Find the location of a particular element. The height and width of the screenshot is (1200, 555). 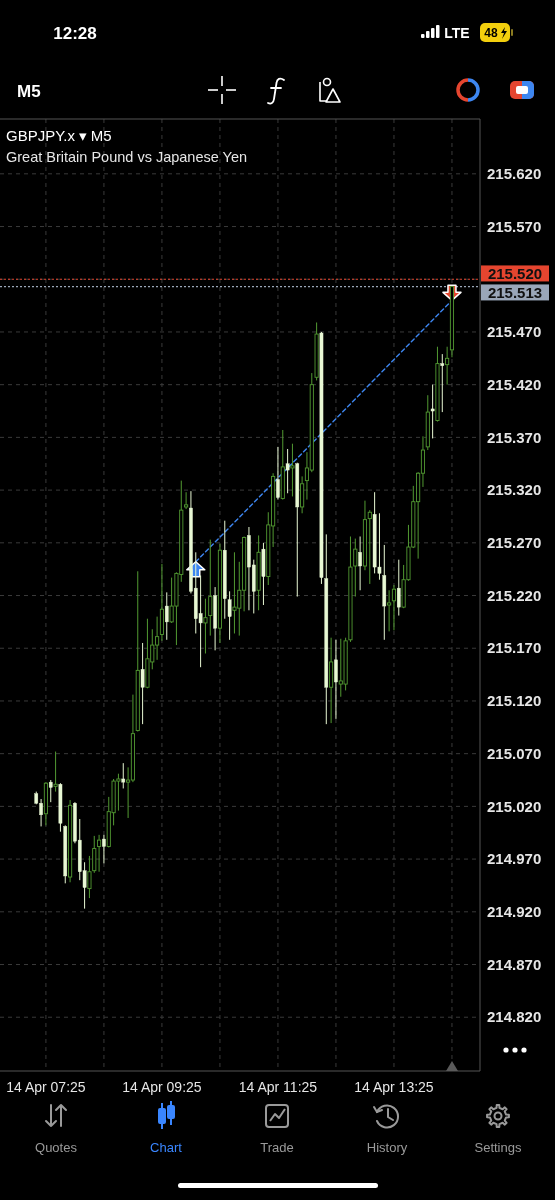

y-tick-label: 215.070 is located at coordinates (514, 753).